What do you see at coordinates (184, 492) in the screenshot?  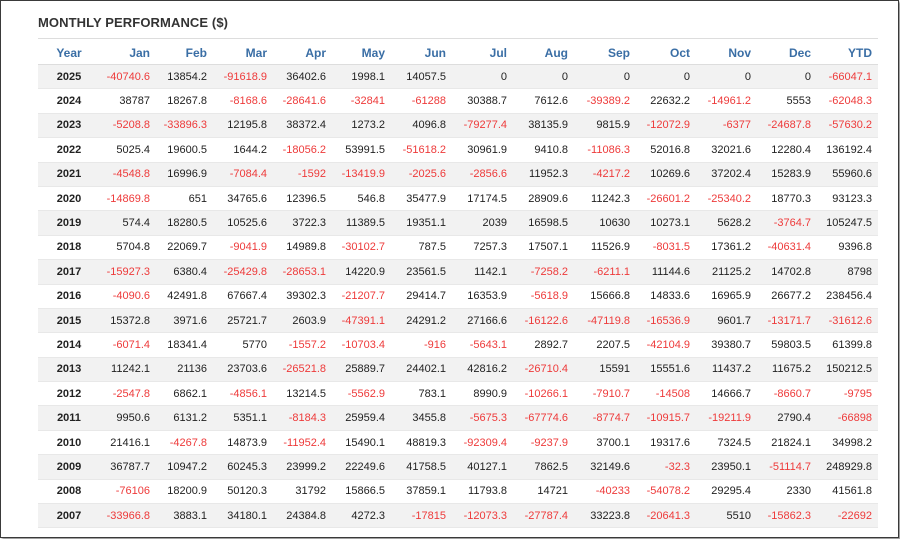 I see `value-cell: 18200.9` at bounding box center [184, 492].